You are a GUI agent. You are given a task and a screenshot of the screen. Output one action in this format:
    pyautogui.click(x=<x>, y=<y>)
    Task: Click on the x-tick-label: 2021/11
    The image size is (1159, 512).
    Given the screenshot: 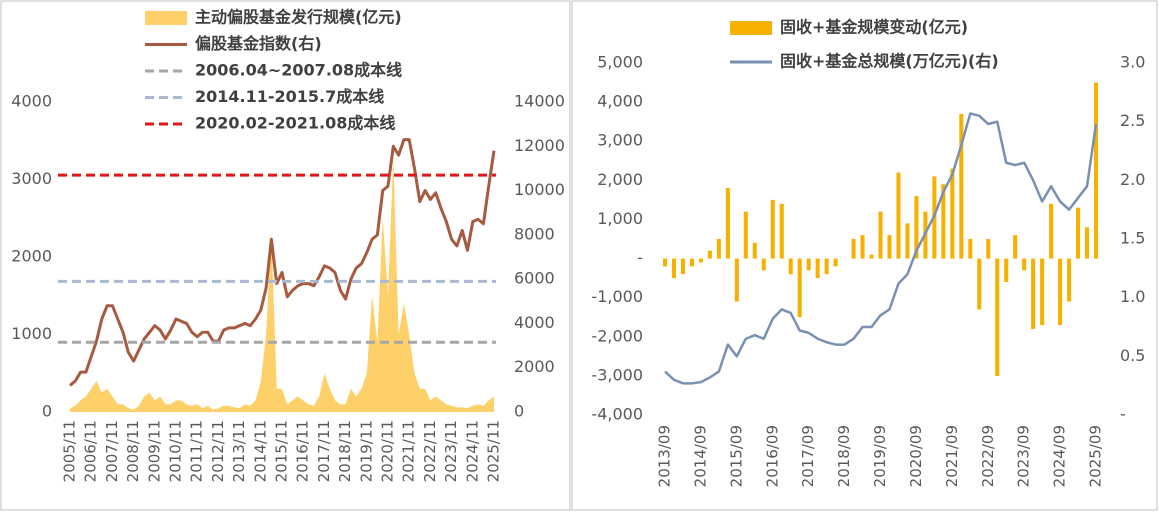 What is the action you would take?
    pyautogui.click(x=409, y=451)
    